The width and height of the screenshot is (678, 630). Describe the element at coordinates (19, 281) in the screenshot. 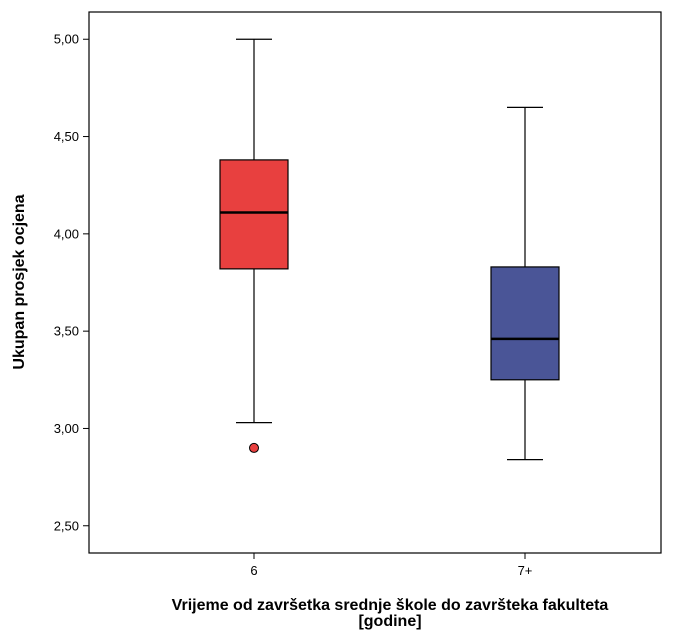

I see `y-axis-title: Ukupan prosjek ocjena` at that location.